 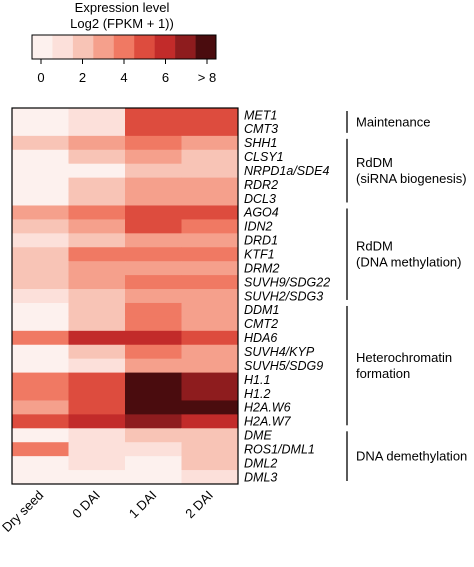 I want to click on gene-label: DML2, so click(x=260, y=463).